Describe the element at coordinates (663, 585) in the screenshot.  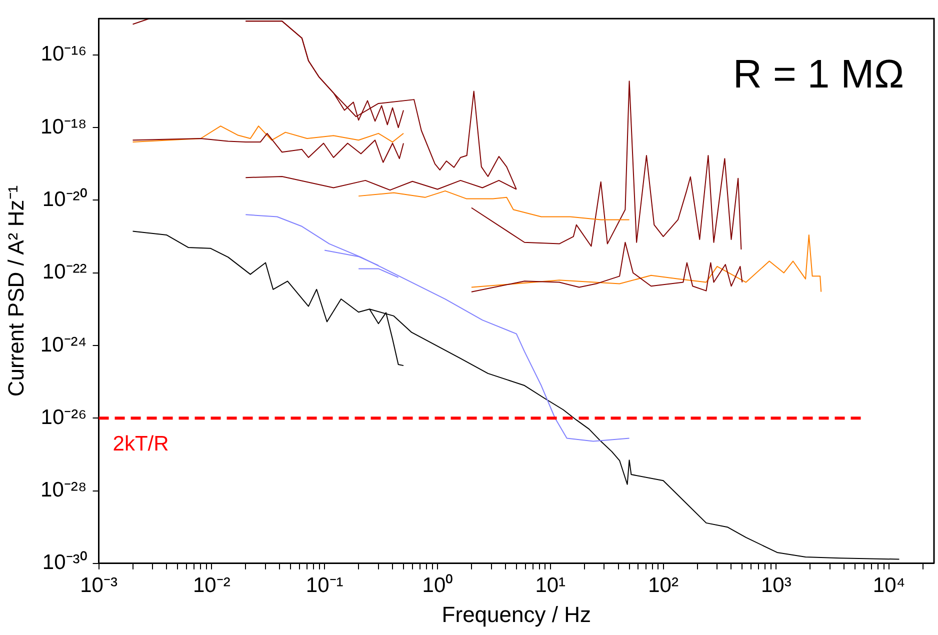
I see `x-tick-label: 10²` at that location.